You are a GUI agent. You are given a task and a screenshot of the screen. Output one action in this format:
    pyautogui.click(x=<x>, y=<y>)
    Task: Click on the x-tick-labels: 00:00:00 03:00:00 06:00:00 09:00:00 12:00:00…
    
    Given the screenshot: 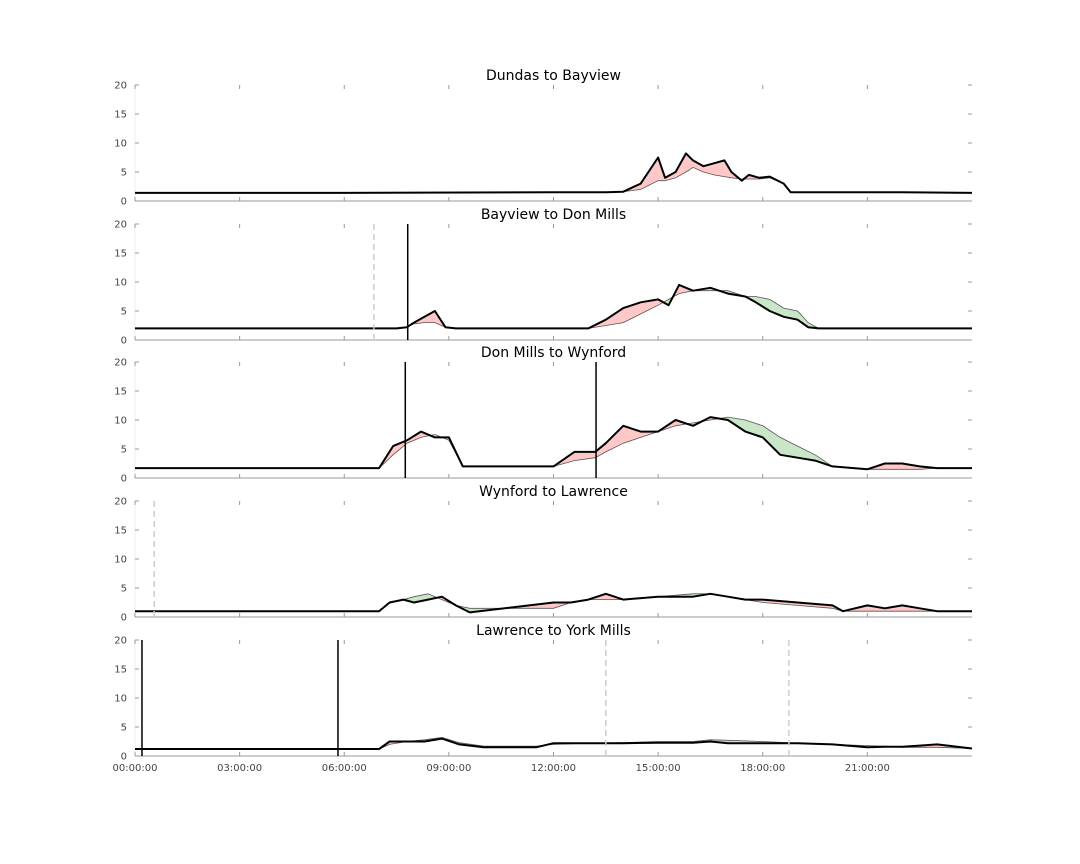 What is the action you would take?
    pyautogui.click(x=501, y=768)
    